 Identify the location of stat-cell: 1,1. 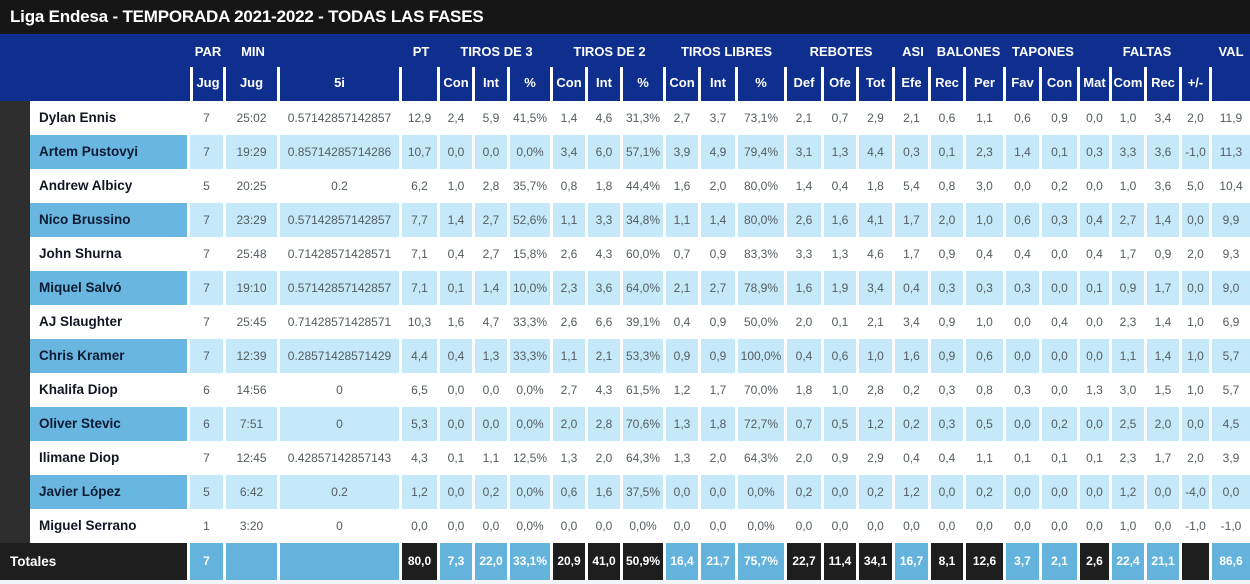
(986, 458).